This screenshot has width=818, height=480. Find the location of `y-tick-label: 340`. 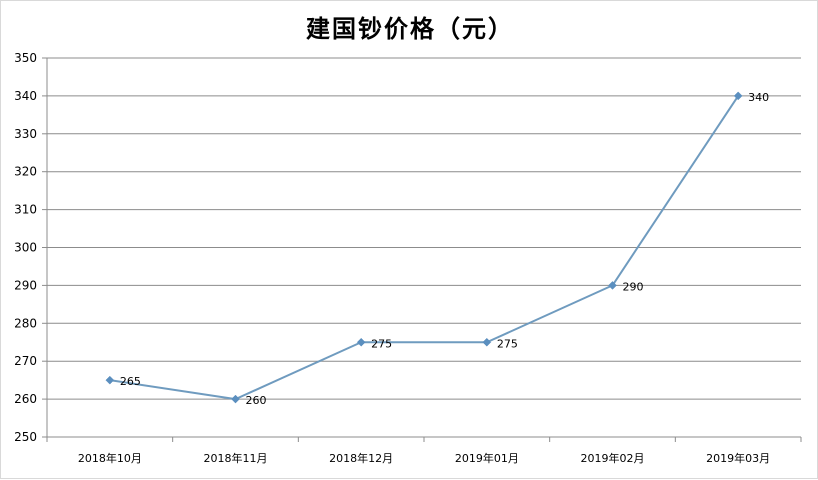

y-tick-label: 340 is located at coordinates (25, 96).